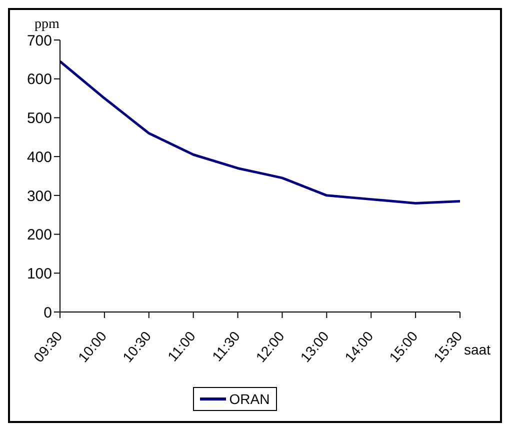  I want to click on x-axis-title: saat, so click(477, 349).